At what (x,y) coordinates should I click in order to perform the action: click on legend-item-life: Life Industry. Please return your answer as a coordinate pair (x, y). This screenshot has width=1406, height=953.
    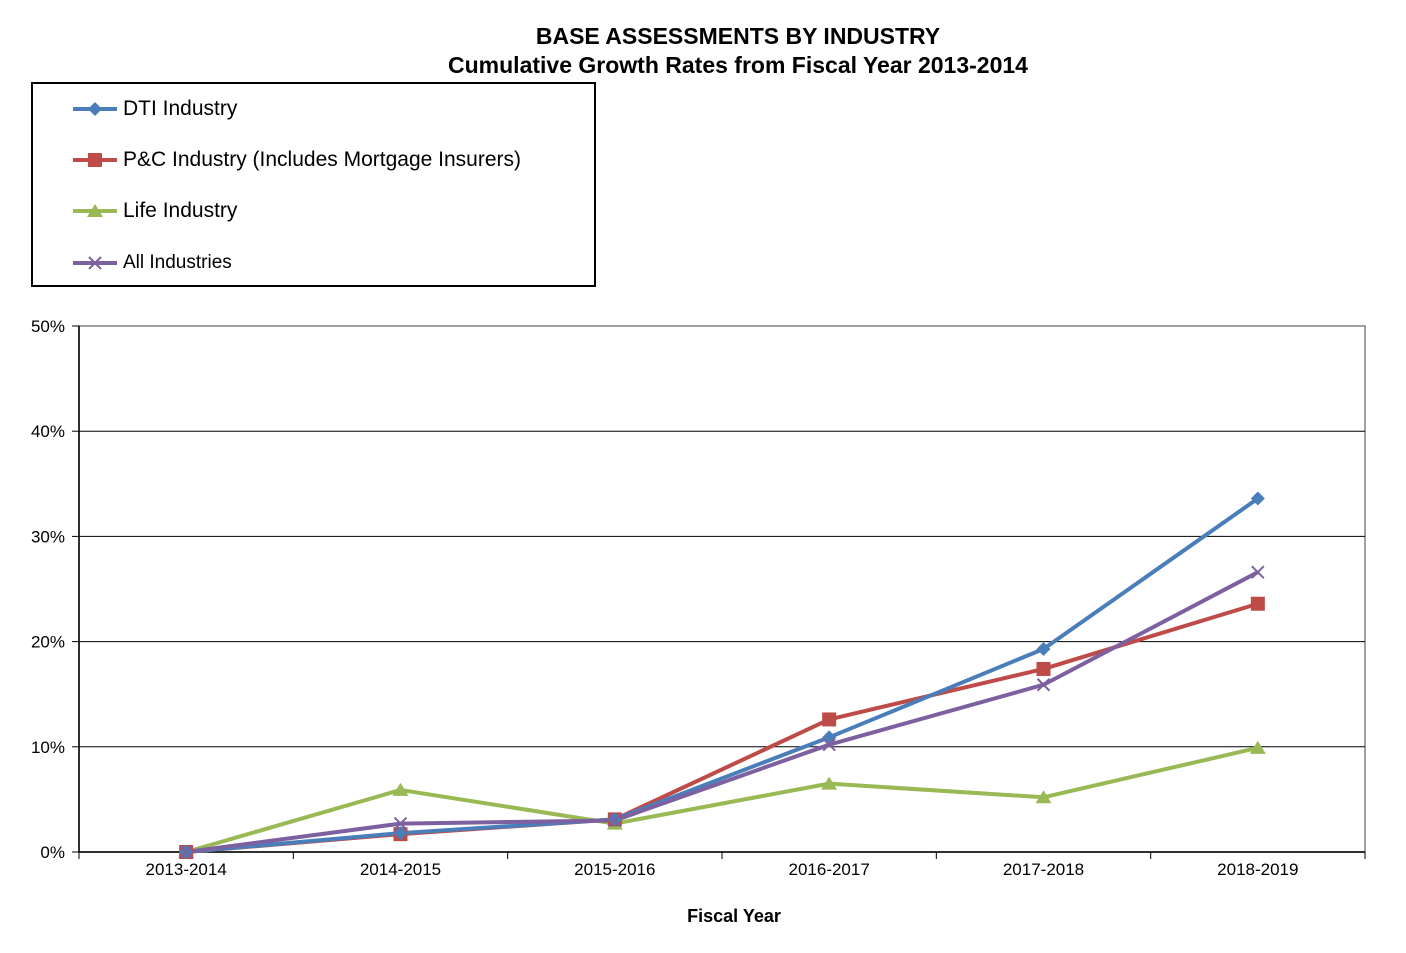
    Looking at the image, I should click on (154, 211).